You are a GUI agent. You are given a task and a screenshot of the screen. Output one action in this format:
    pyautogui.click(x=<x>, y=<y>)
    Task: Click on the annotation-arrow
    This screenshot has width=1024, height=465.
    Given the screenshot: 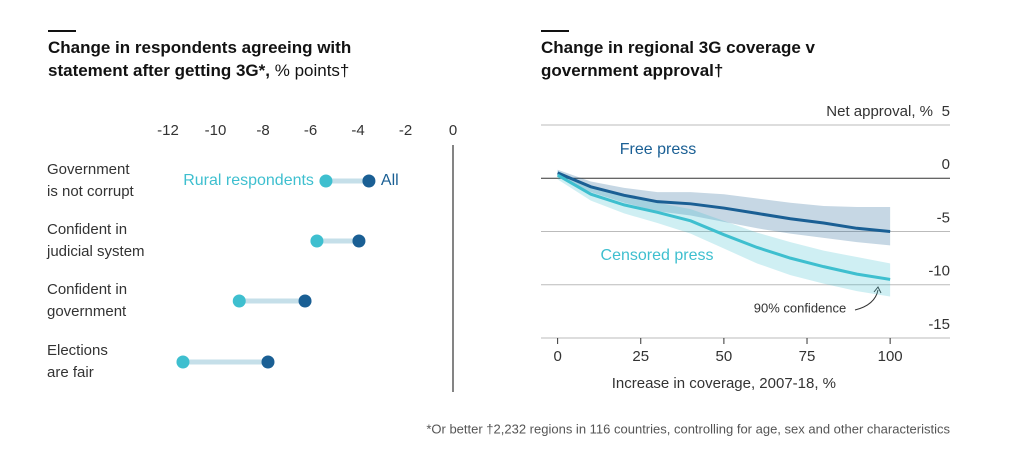 What is the action you would take?
    pyautogui.click(x=866, y=300)
    